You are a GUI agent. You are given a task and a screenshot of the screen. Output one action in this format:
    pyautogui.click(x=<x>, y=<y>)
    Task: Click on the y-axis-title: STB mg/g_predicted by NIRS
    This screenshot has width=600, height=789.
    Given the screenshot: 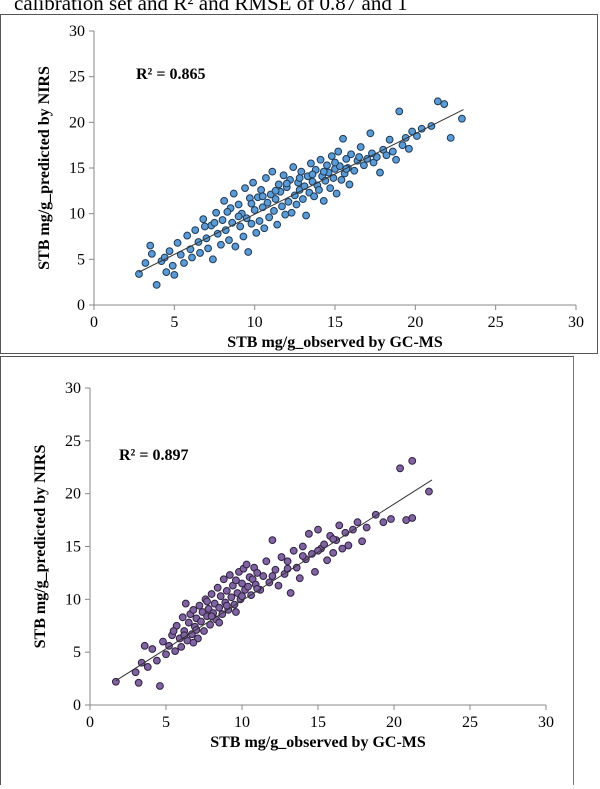 What is the action you would take?
    pyautogui.click(x=40, y=547)
    